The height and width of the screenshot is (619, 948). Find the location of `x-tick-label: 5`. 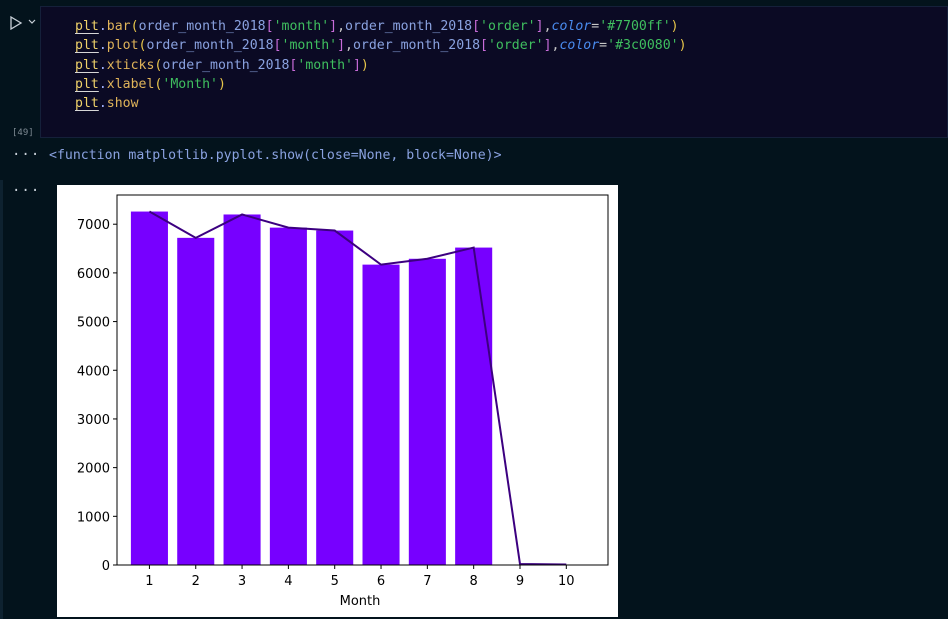

x-tick-label: 5 is located at coordinates (335, 581).